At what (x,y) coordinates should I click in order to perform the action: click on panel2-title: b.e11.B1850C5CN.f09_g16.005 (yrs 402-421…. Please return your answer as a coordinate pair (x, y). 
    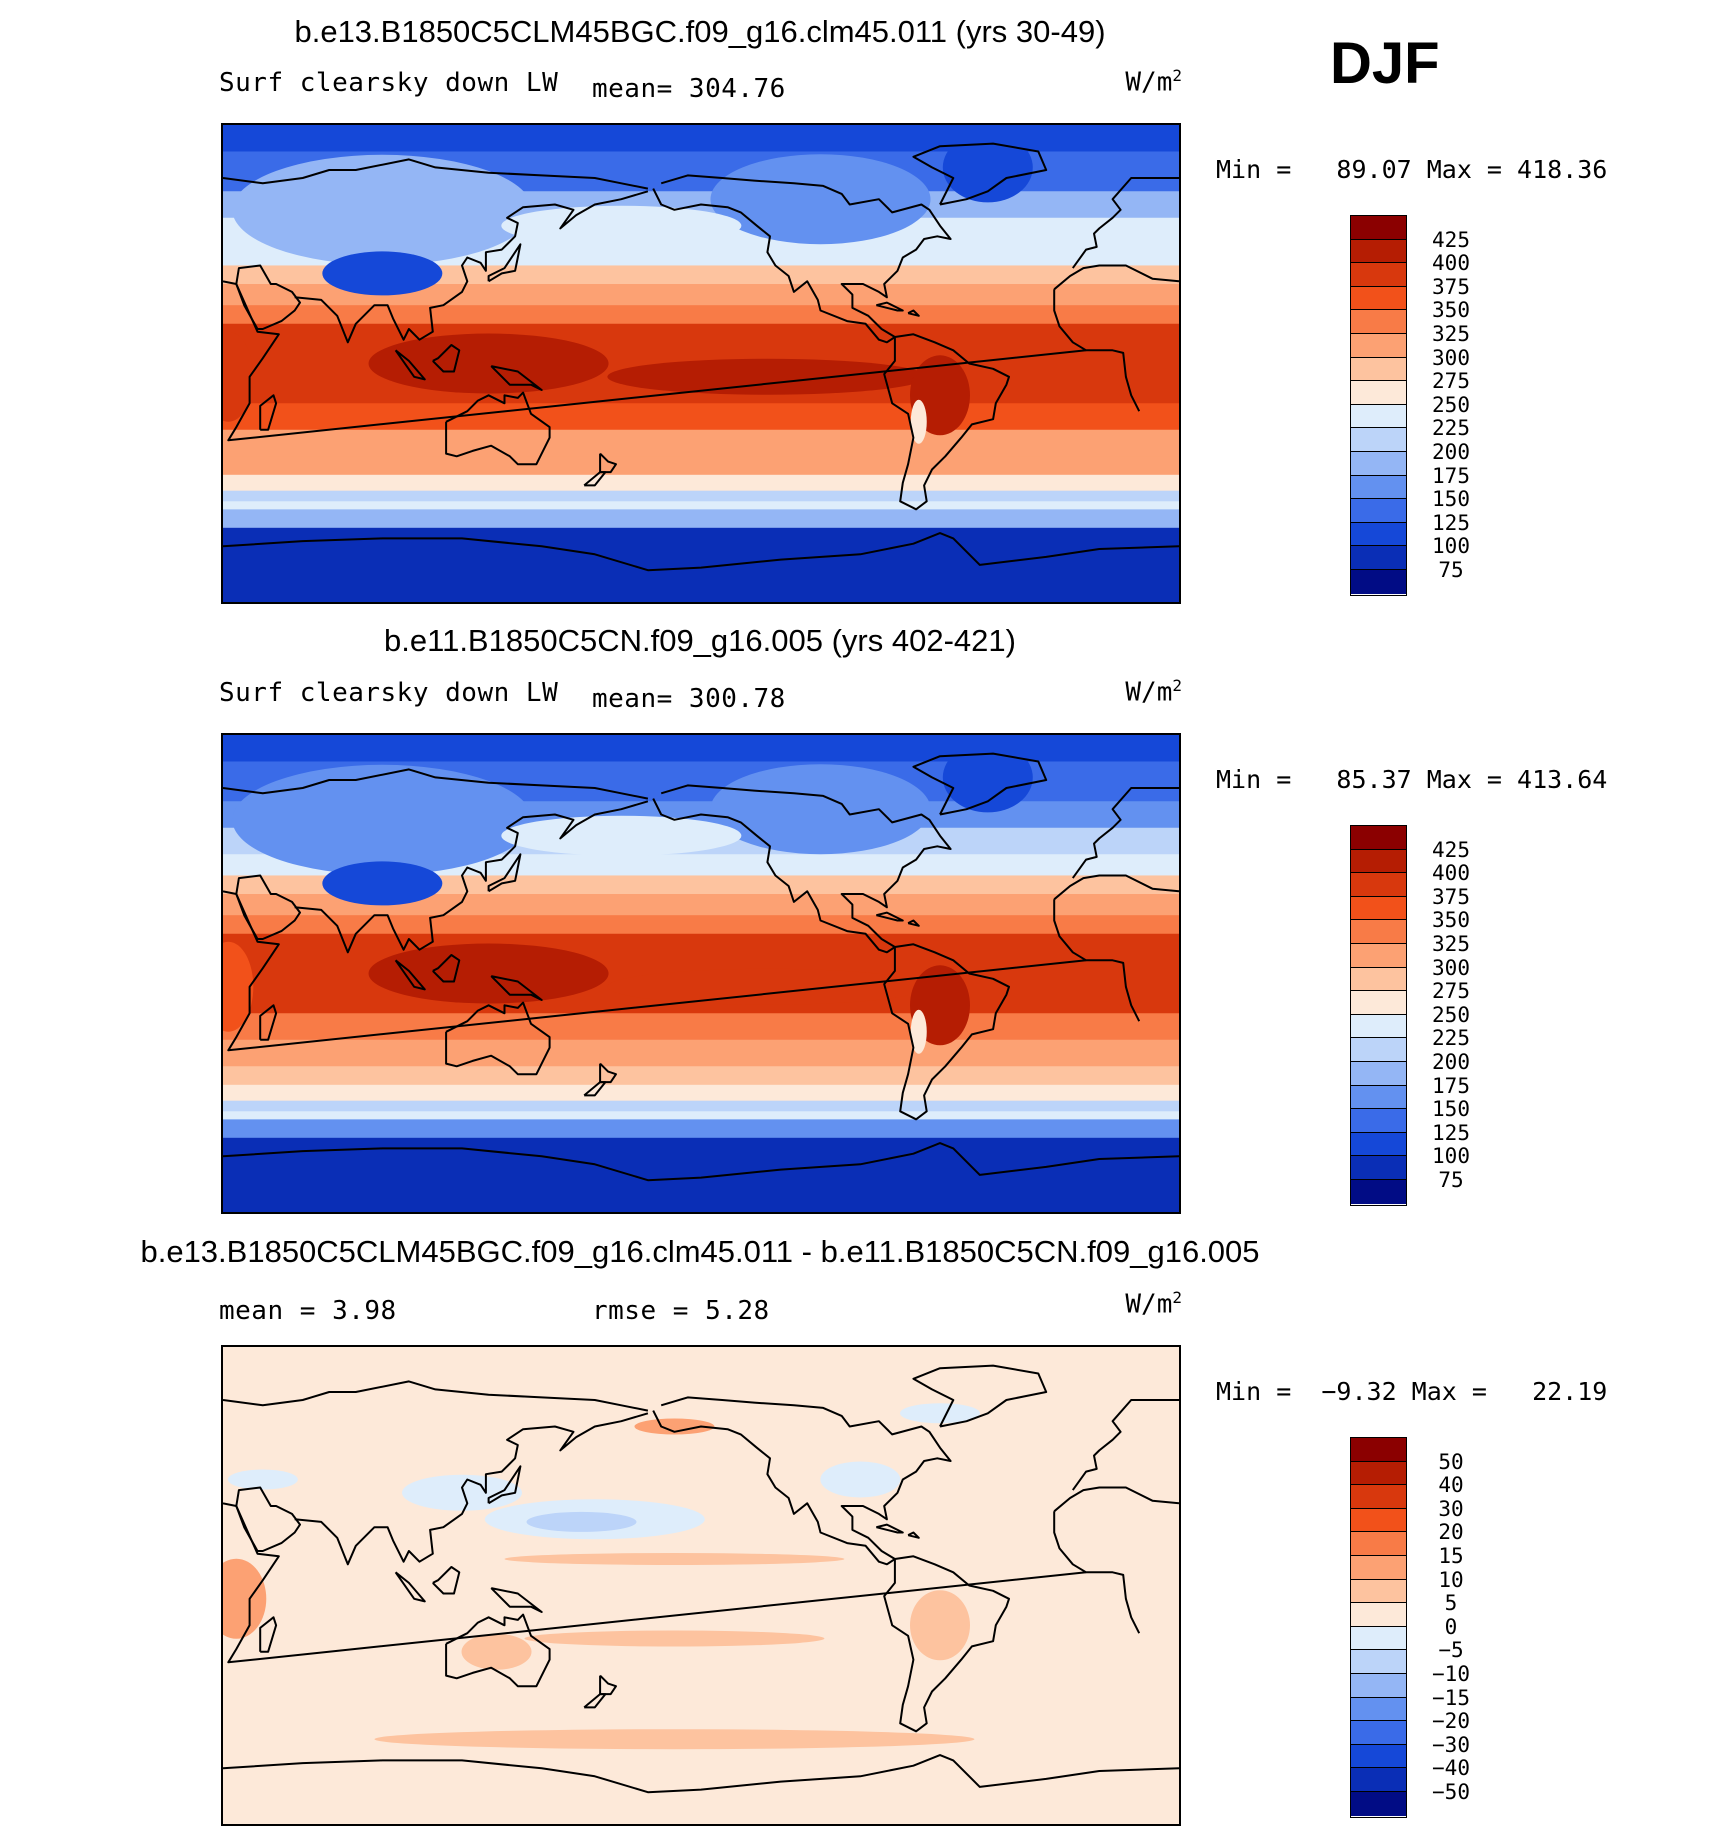
    Looking at the image, I should click on (700, 640).